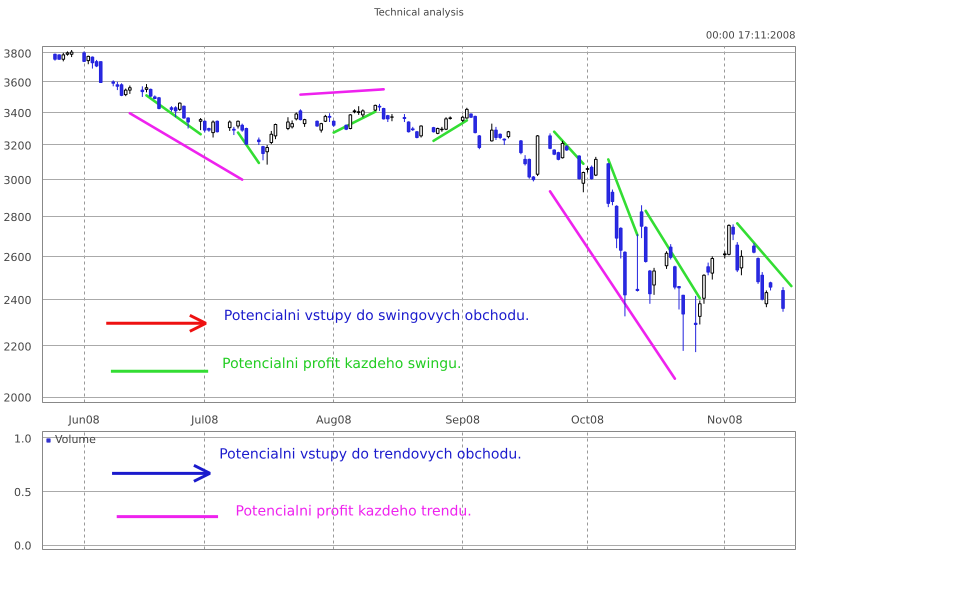 This screenshot has height=612, width=962. Describe the element at coordinates (370, 454) in the screenshot. I see `annotation: Potencialni vstupy do trendovych obchodu.` at that location.